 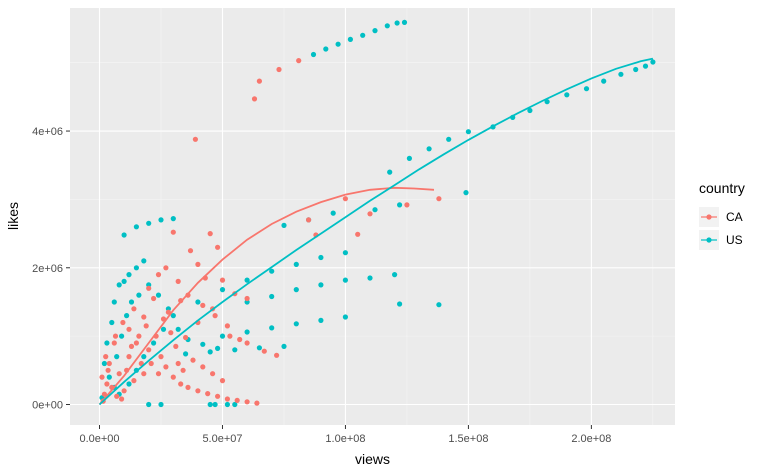 What do you see at coordinates (722, 188) in the screenshot?
I see `legend-title: country` at bounding box center [722, 188].